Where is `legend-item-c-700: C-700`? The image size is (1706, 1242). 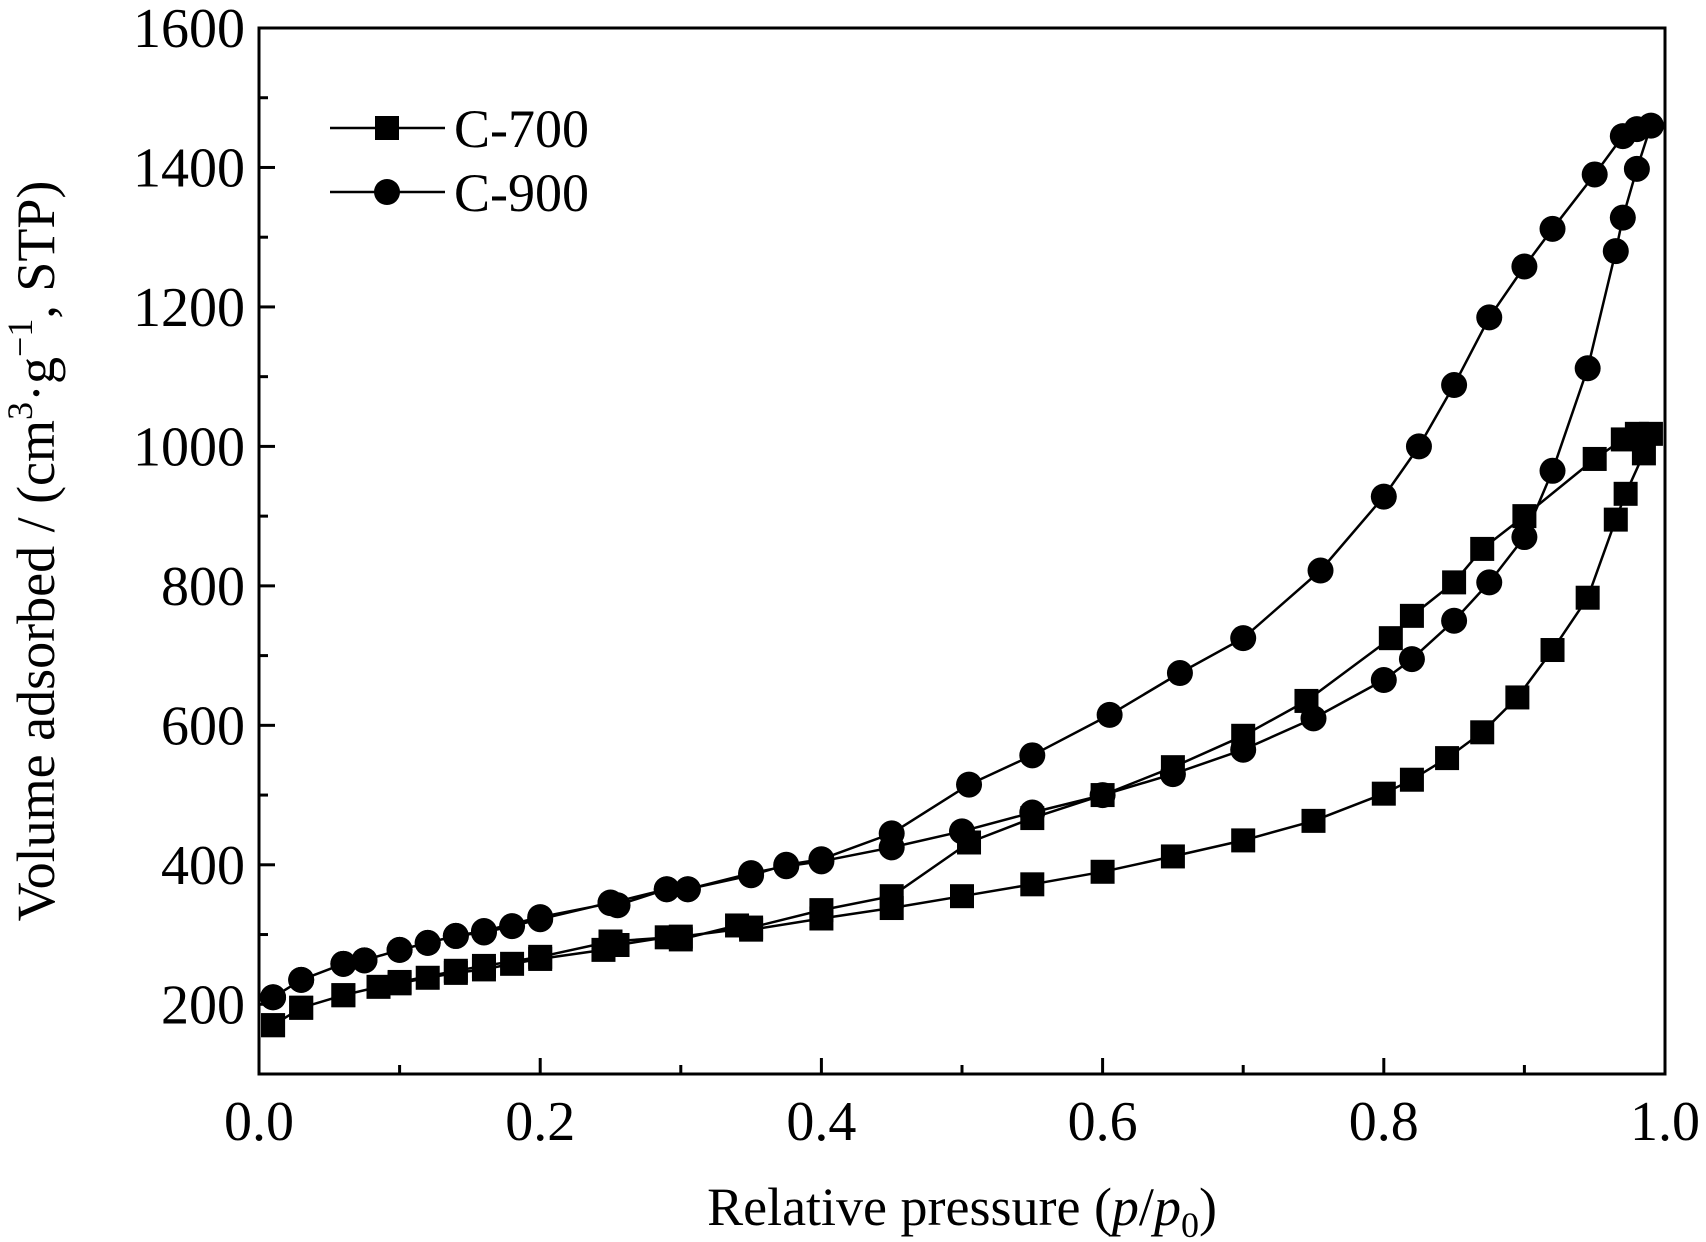 legend-item-c-700: C-700 is located at coordinates (459, 129).